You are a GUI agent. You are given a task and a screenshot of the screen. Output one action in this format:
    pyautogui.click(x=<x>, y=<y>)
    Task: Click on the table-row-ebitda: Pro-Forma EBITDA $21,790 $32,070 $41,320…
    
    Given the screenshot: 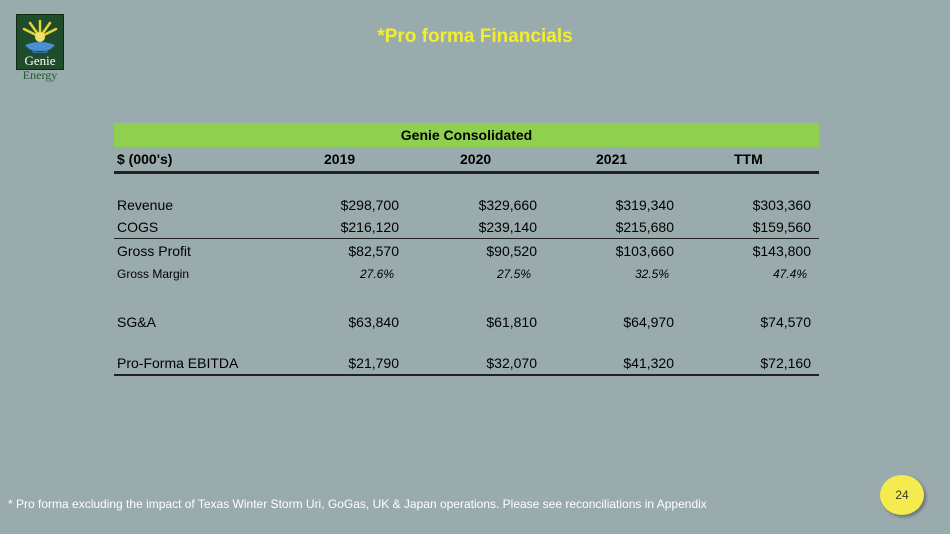 What is the action you would take?
    pyautogui.click(x=466, y=364)
    